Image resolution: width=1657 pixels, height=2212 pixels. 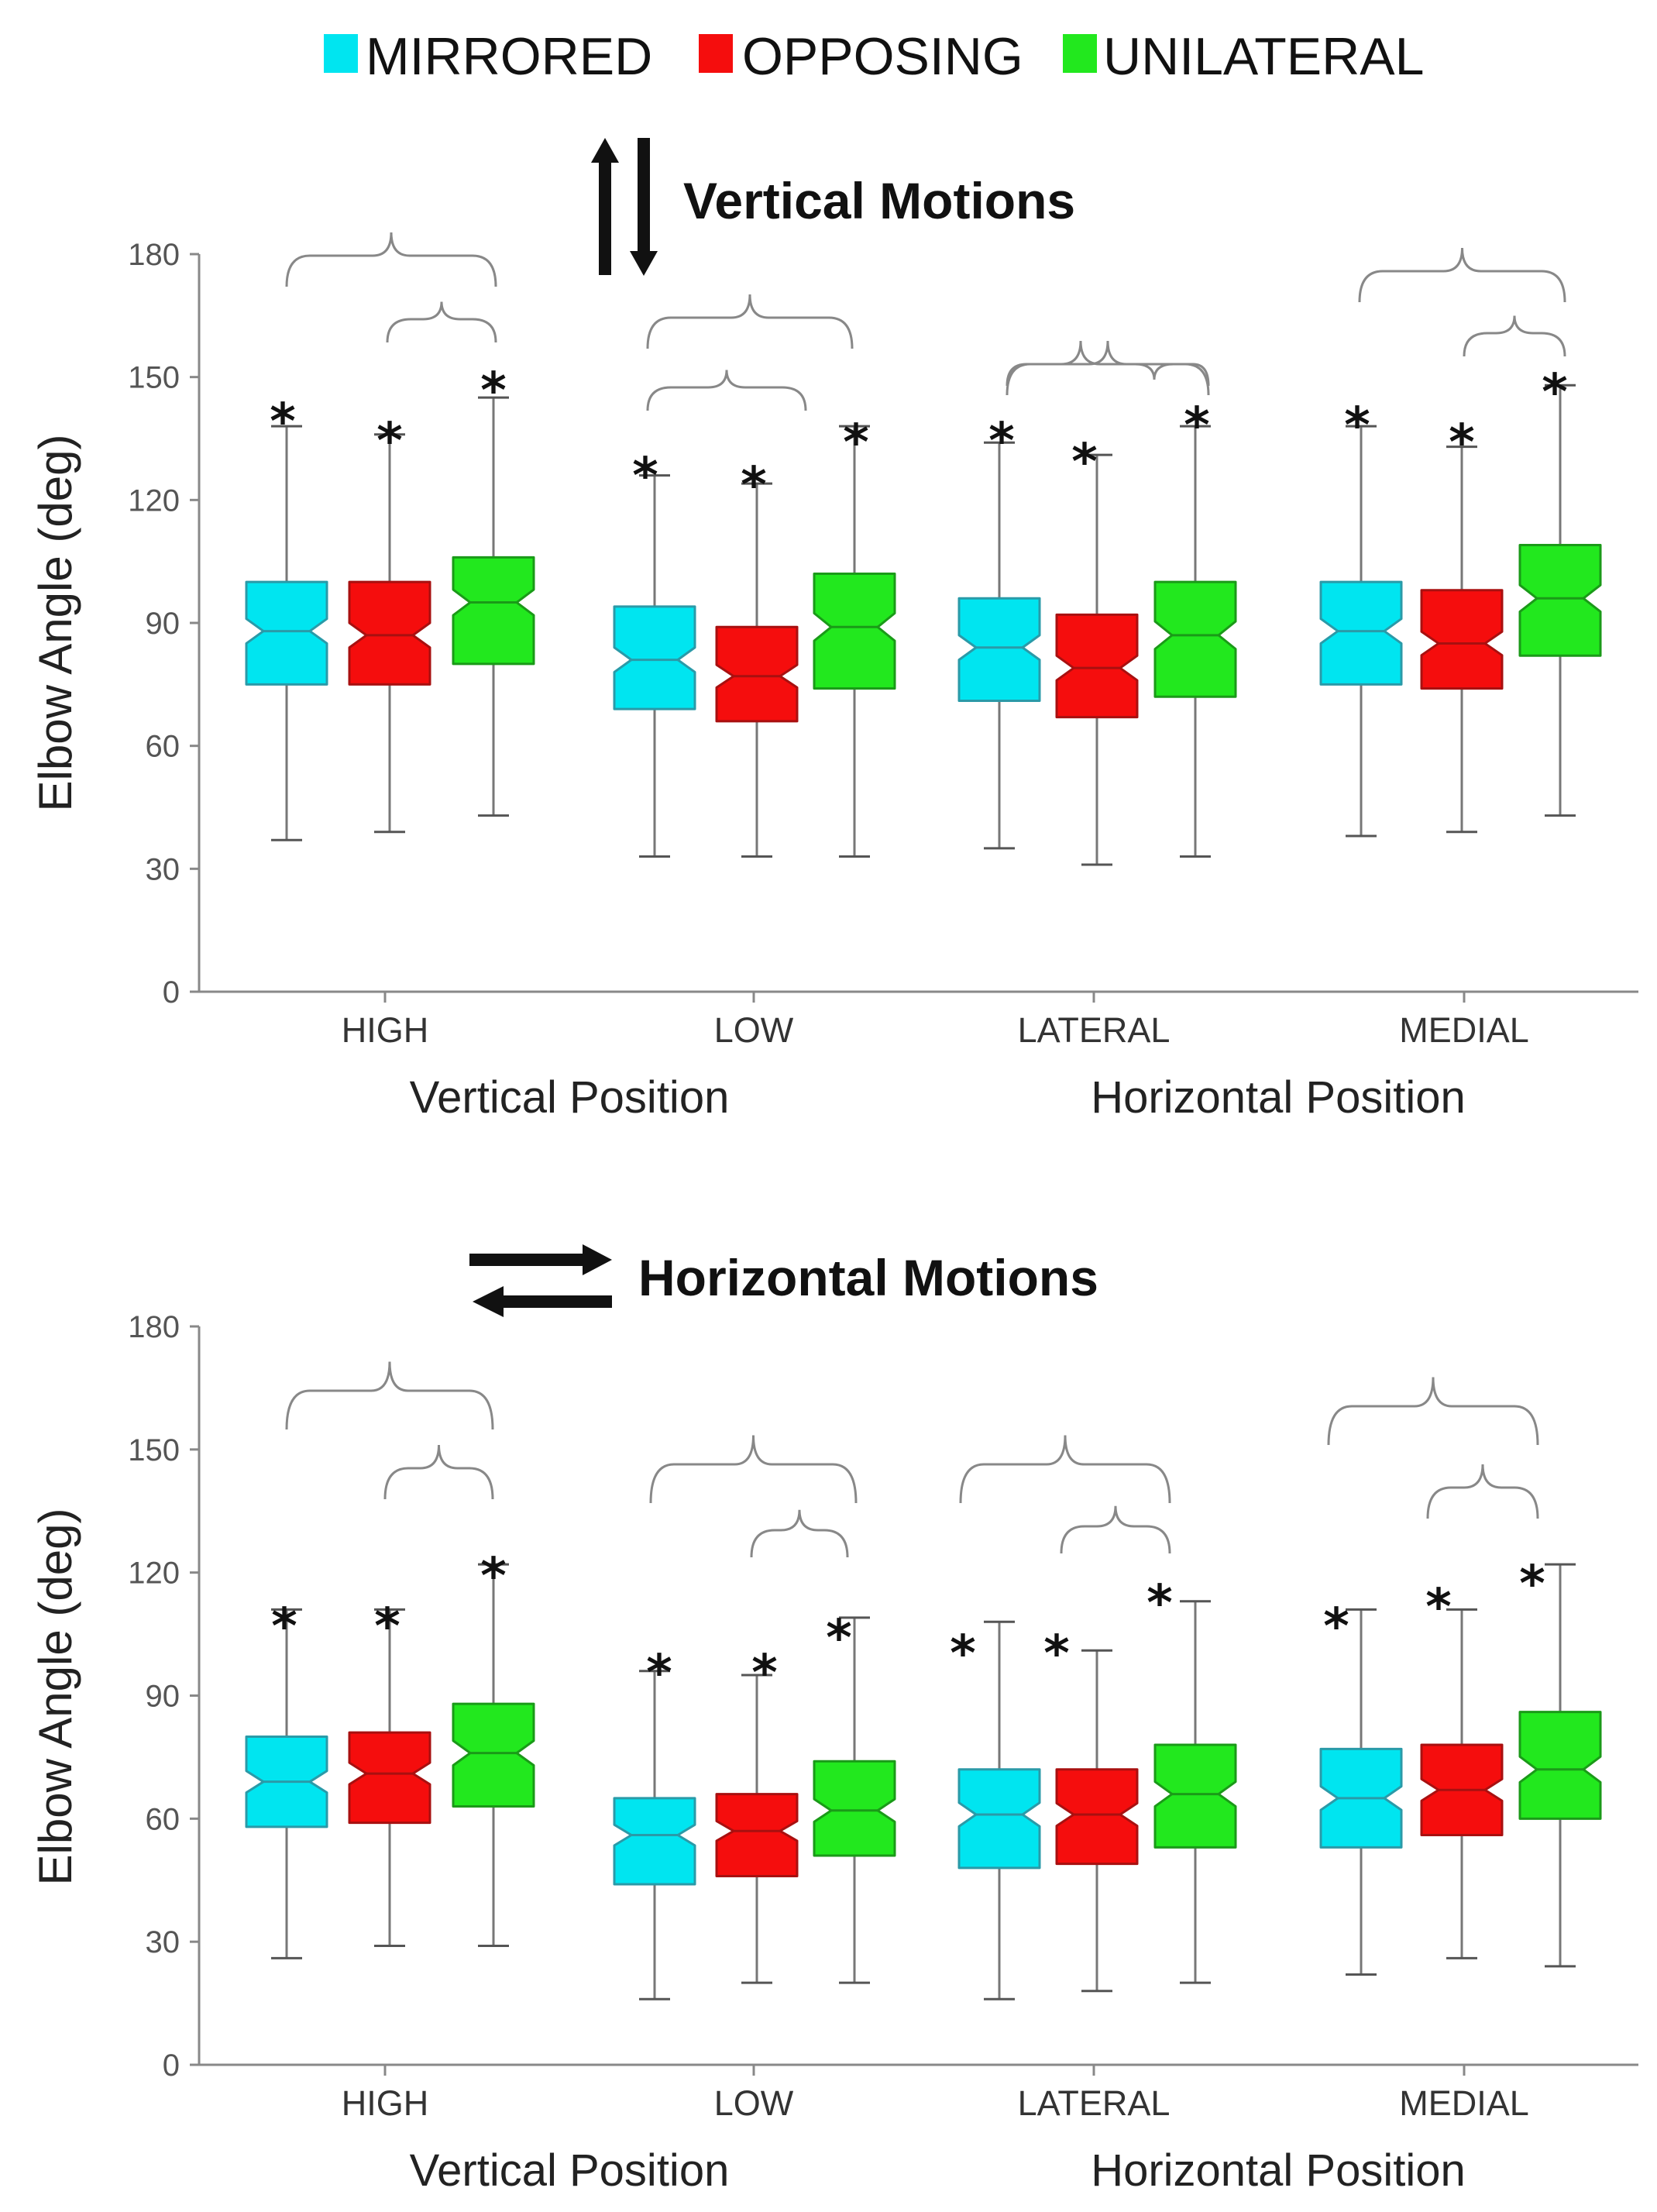 What do you see at coordinates (879, 200) in the screenshot?
I see `panel-title-vertical: Vertical Motions` at bounding box center [879, 200].